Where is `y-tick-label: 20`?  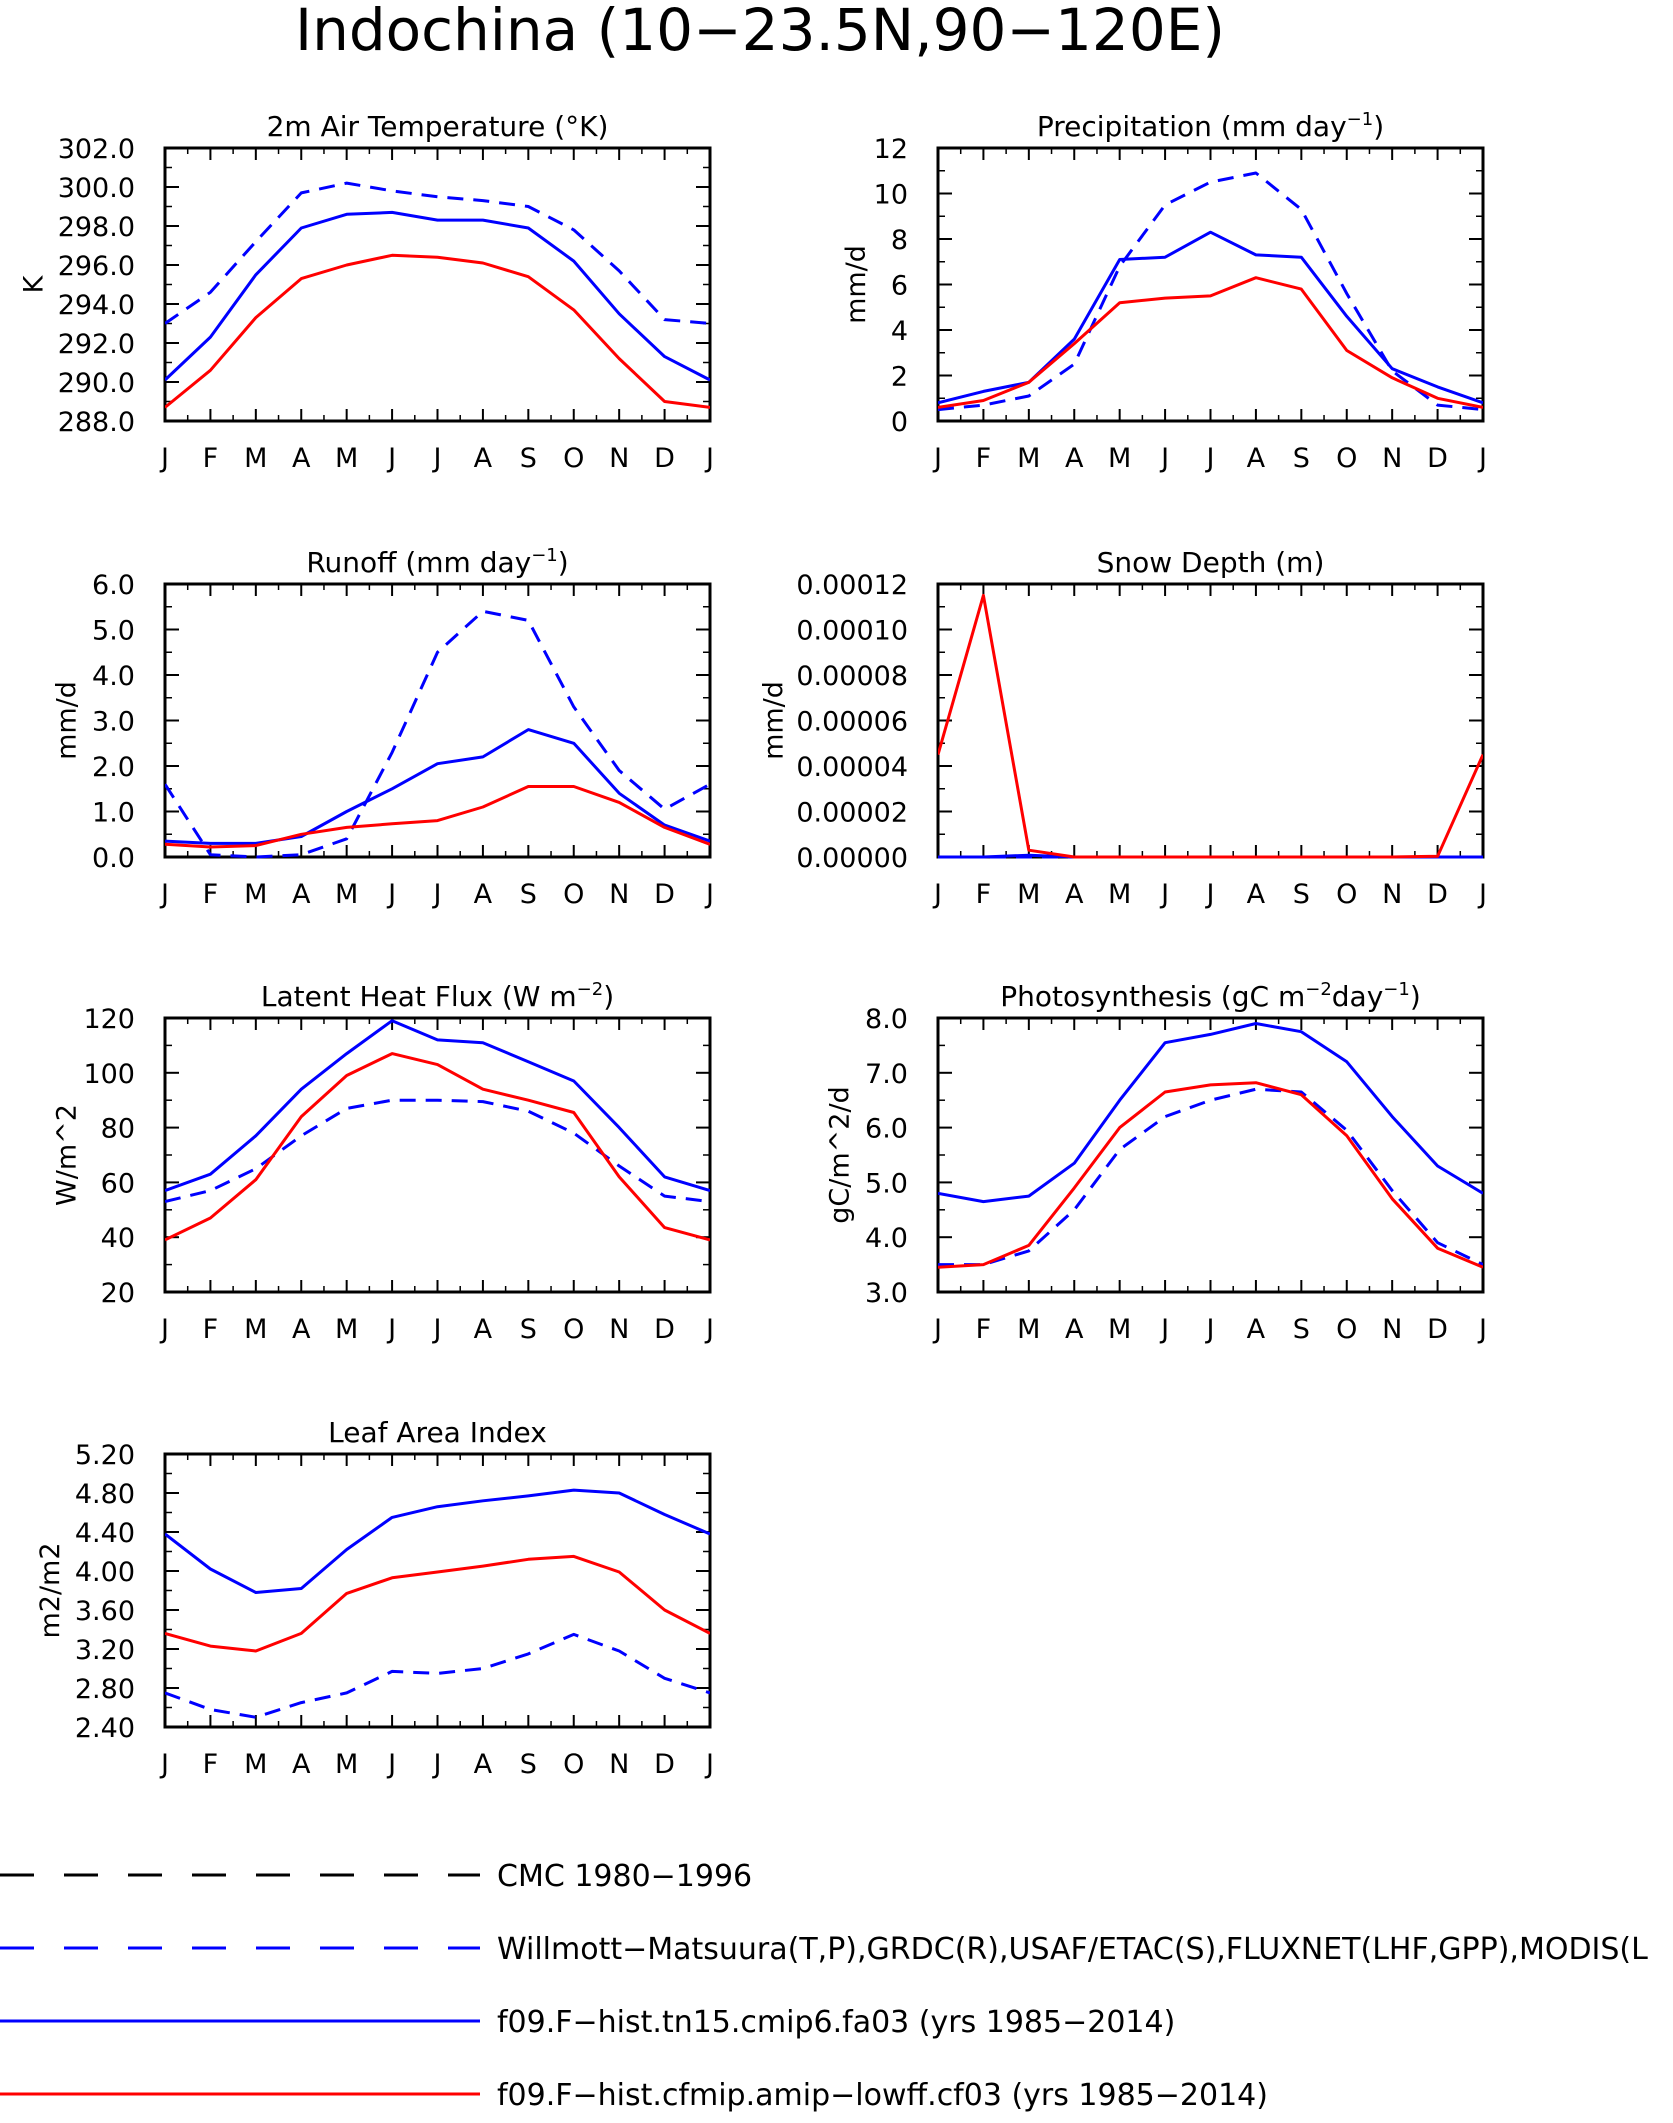 y-tick-label: 20 is located at coordinates (118, 1293).